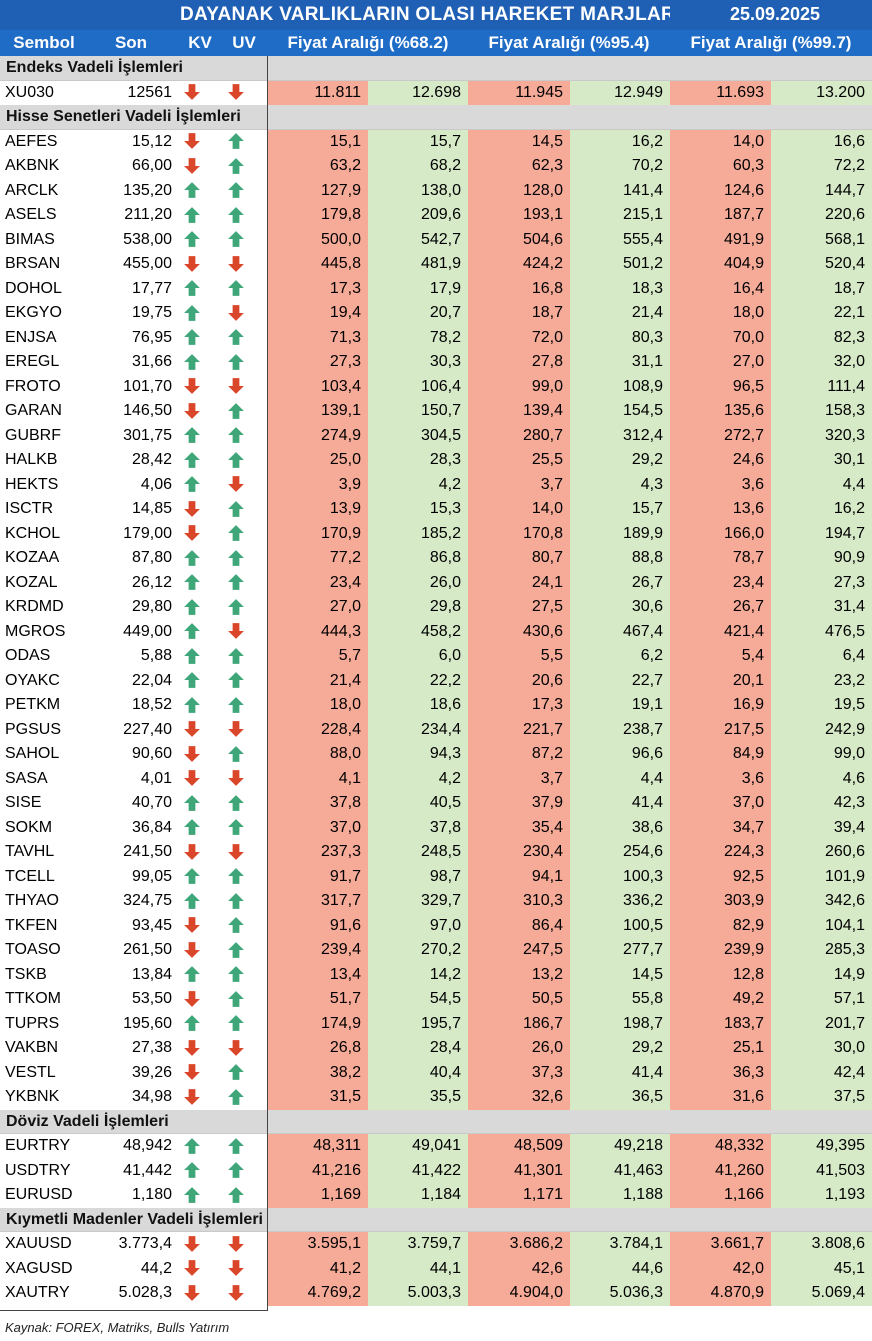 This screenshot has width=872, height=1341. Describe the element at coordinates (156, 778) in the screenshot. I see `last-price-cell: 4,01` at that location.